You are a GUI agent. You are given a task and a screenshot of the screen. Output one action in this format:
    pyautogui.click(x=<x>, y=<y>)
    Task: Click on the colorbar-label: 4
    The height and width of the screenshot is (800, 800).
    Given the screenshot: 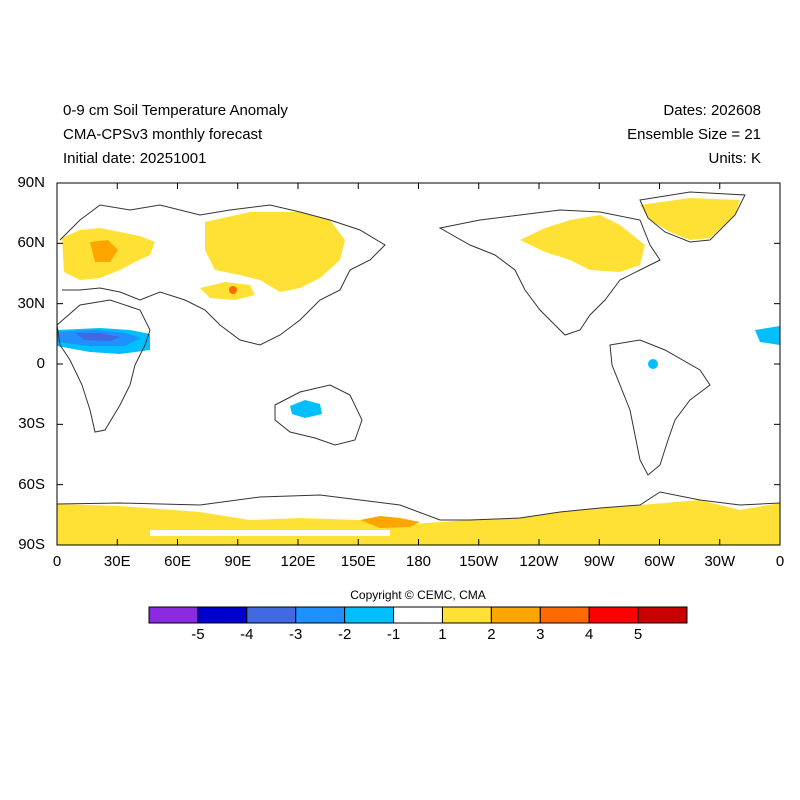 What is the action you would take?
    pyautogui.click(x=589, y=634)
    